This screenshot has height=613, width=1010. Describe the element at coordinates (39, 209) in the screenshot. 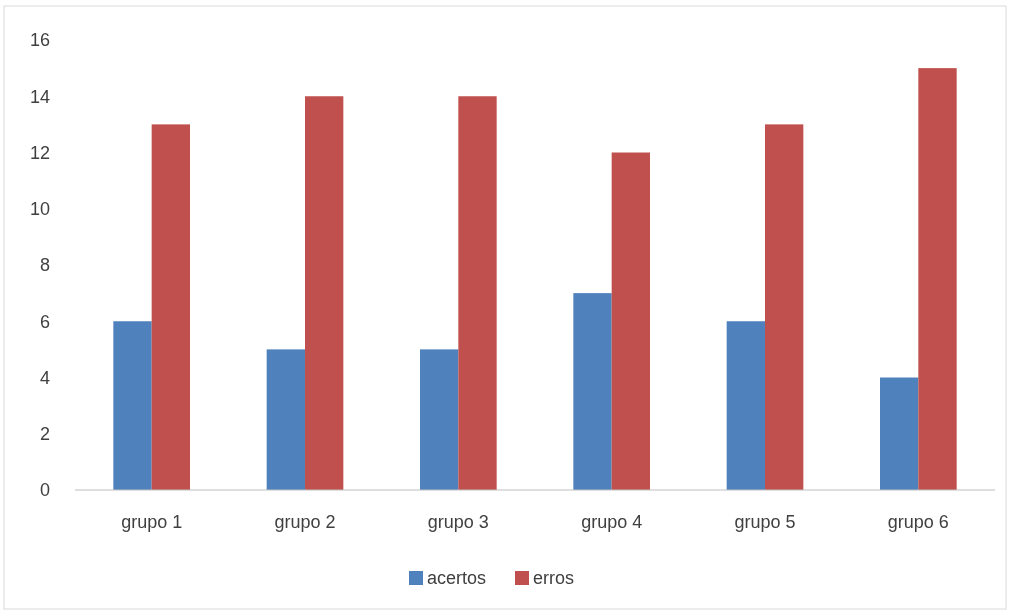

I see `y-tick-label: 10` at that location.